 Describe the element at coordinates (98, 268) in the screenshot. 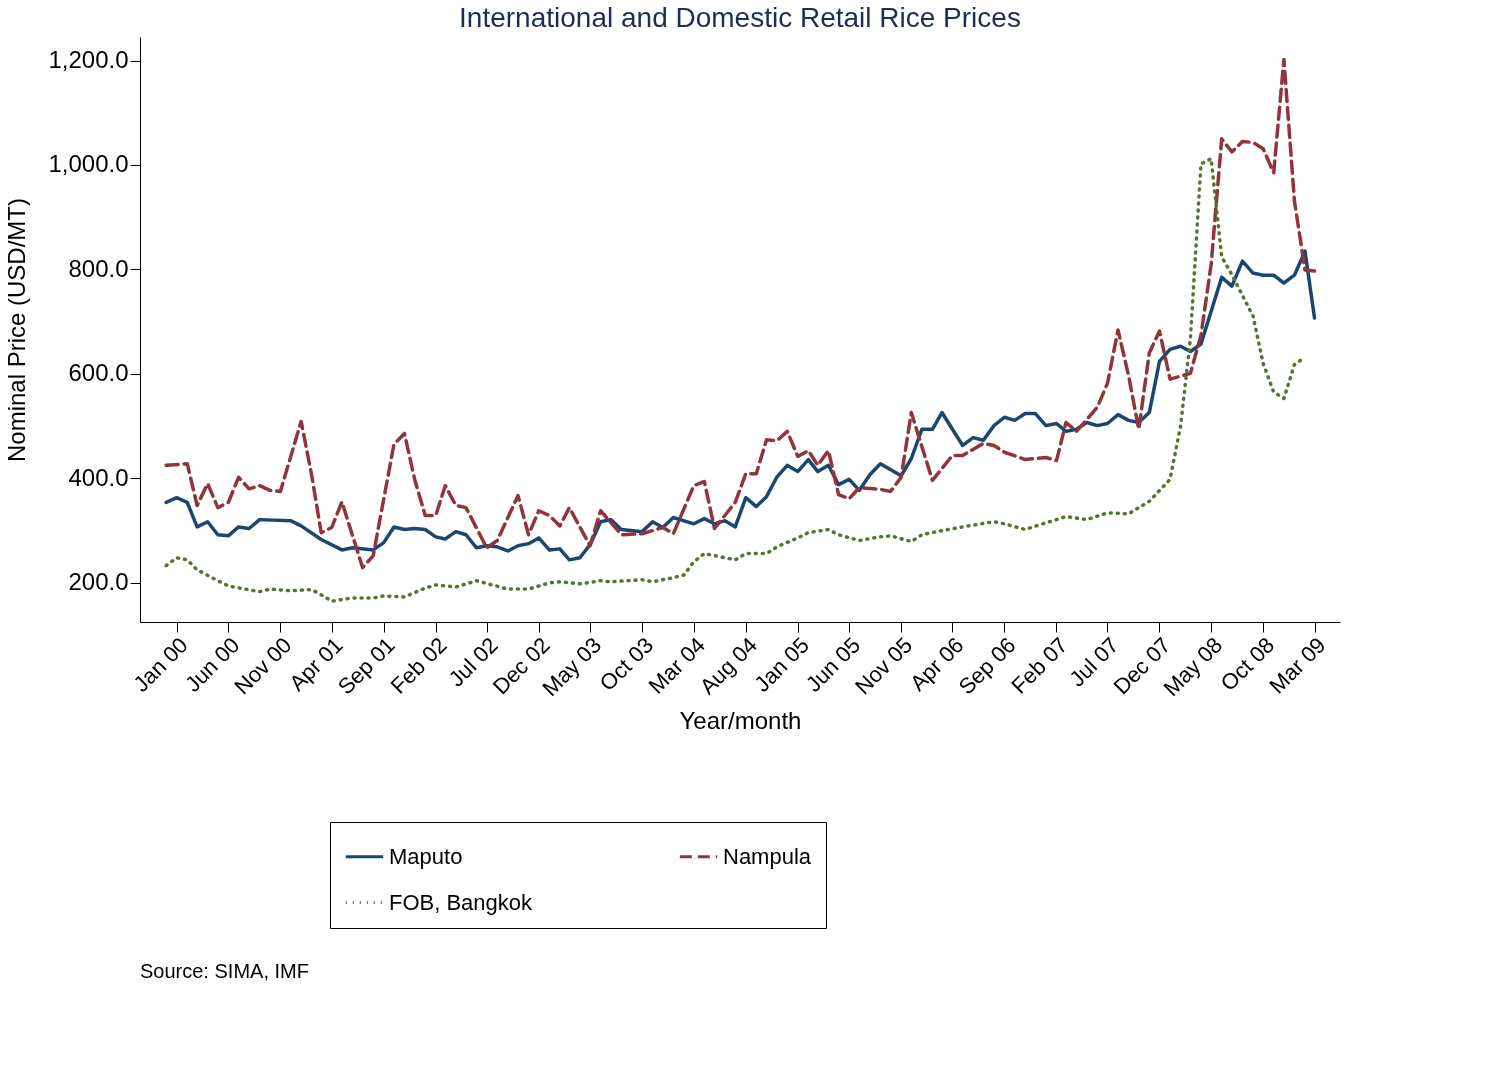

I see `y-tick-label: 800.0` at that location.